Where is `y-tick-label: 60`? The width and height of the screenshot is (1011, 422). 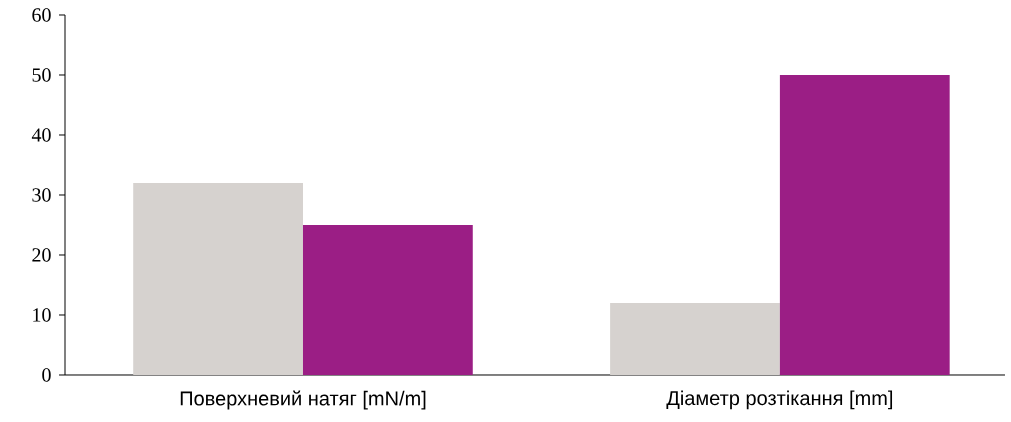 y-tick-label: 60 is located at coordinates (41, 15).